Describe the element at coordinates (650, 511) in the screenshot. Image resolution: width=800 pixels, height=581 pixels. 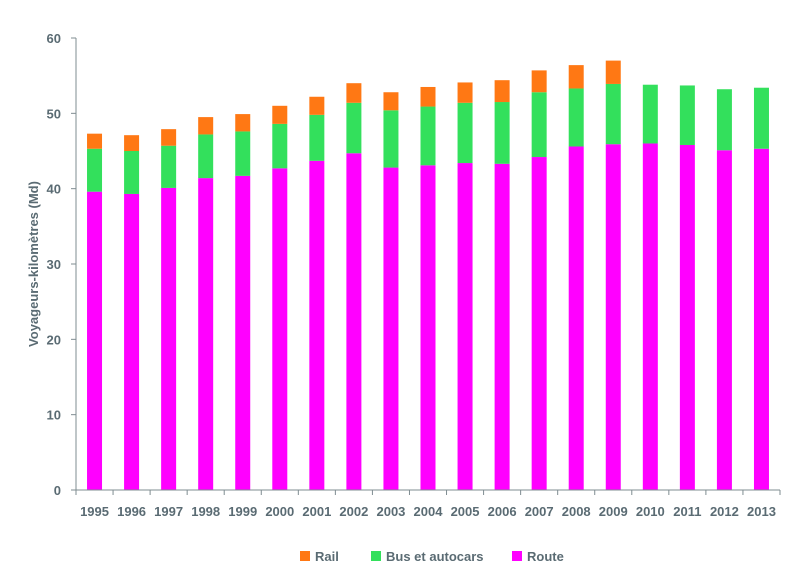
I see `x-tick-label: 2010` at that location.